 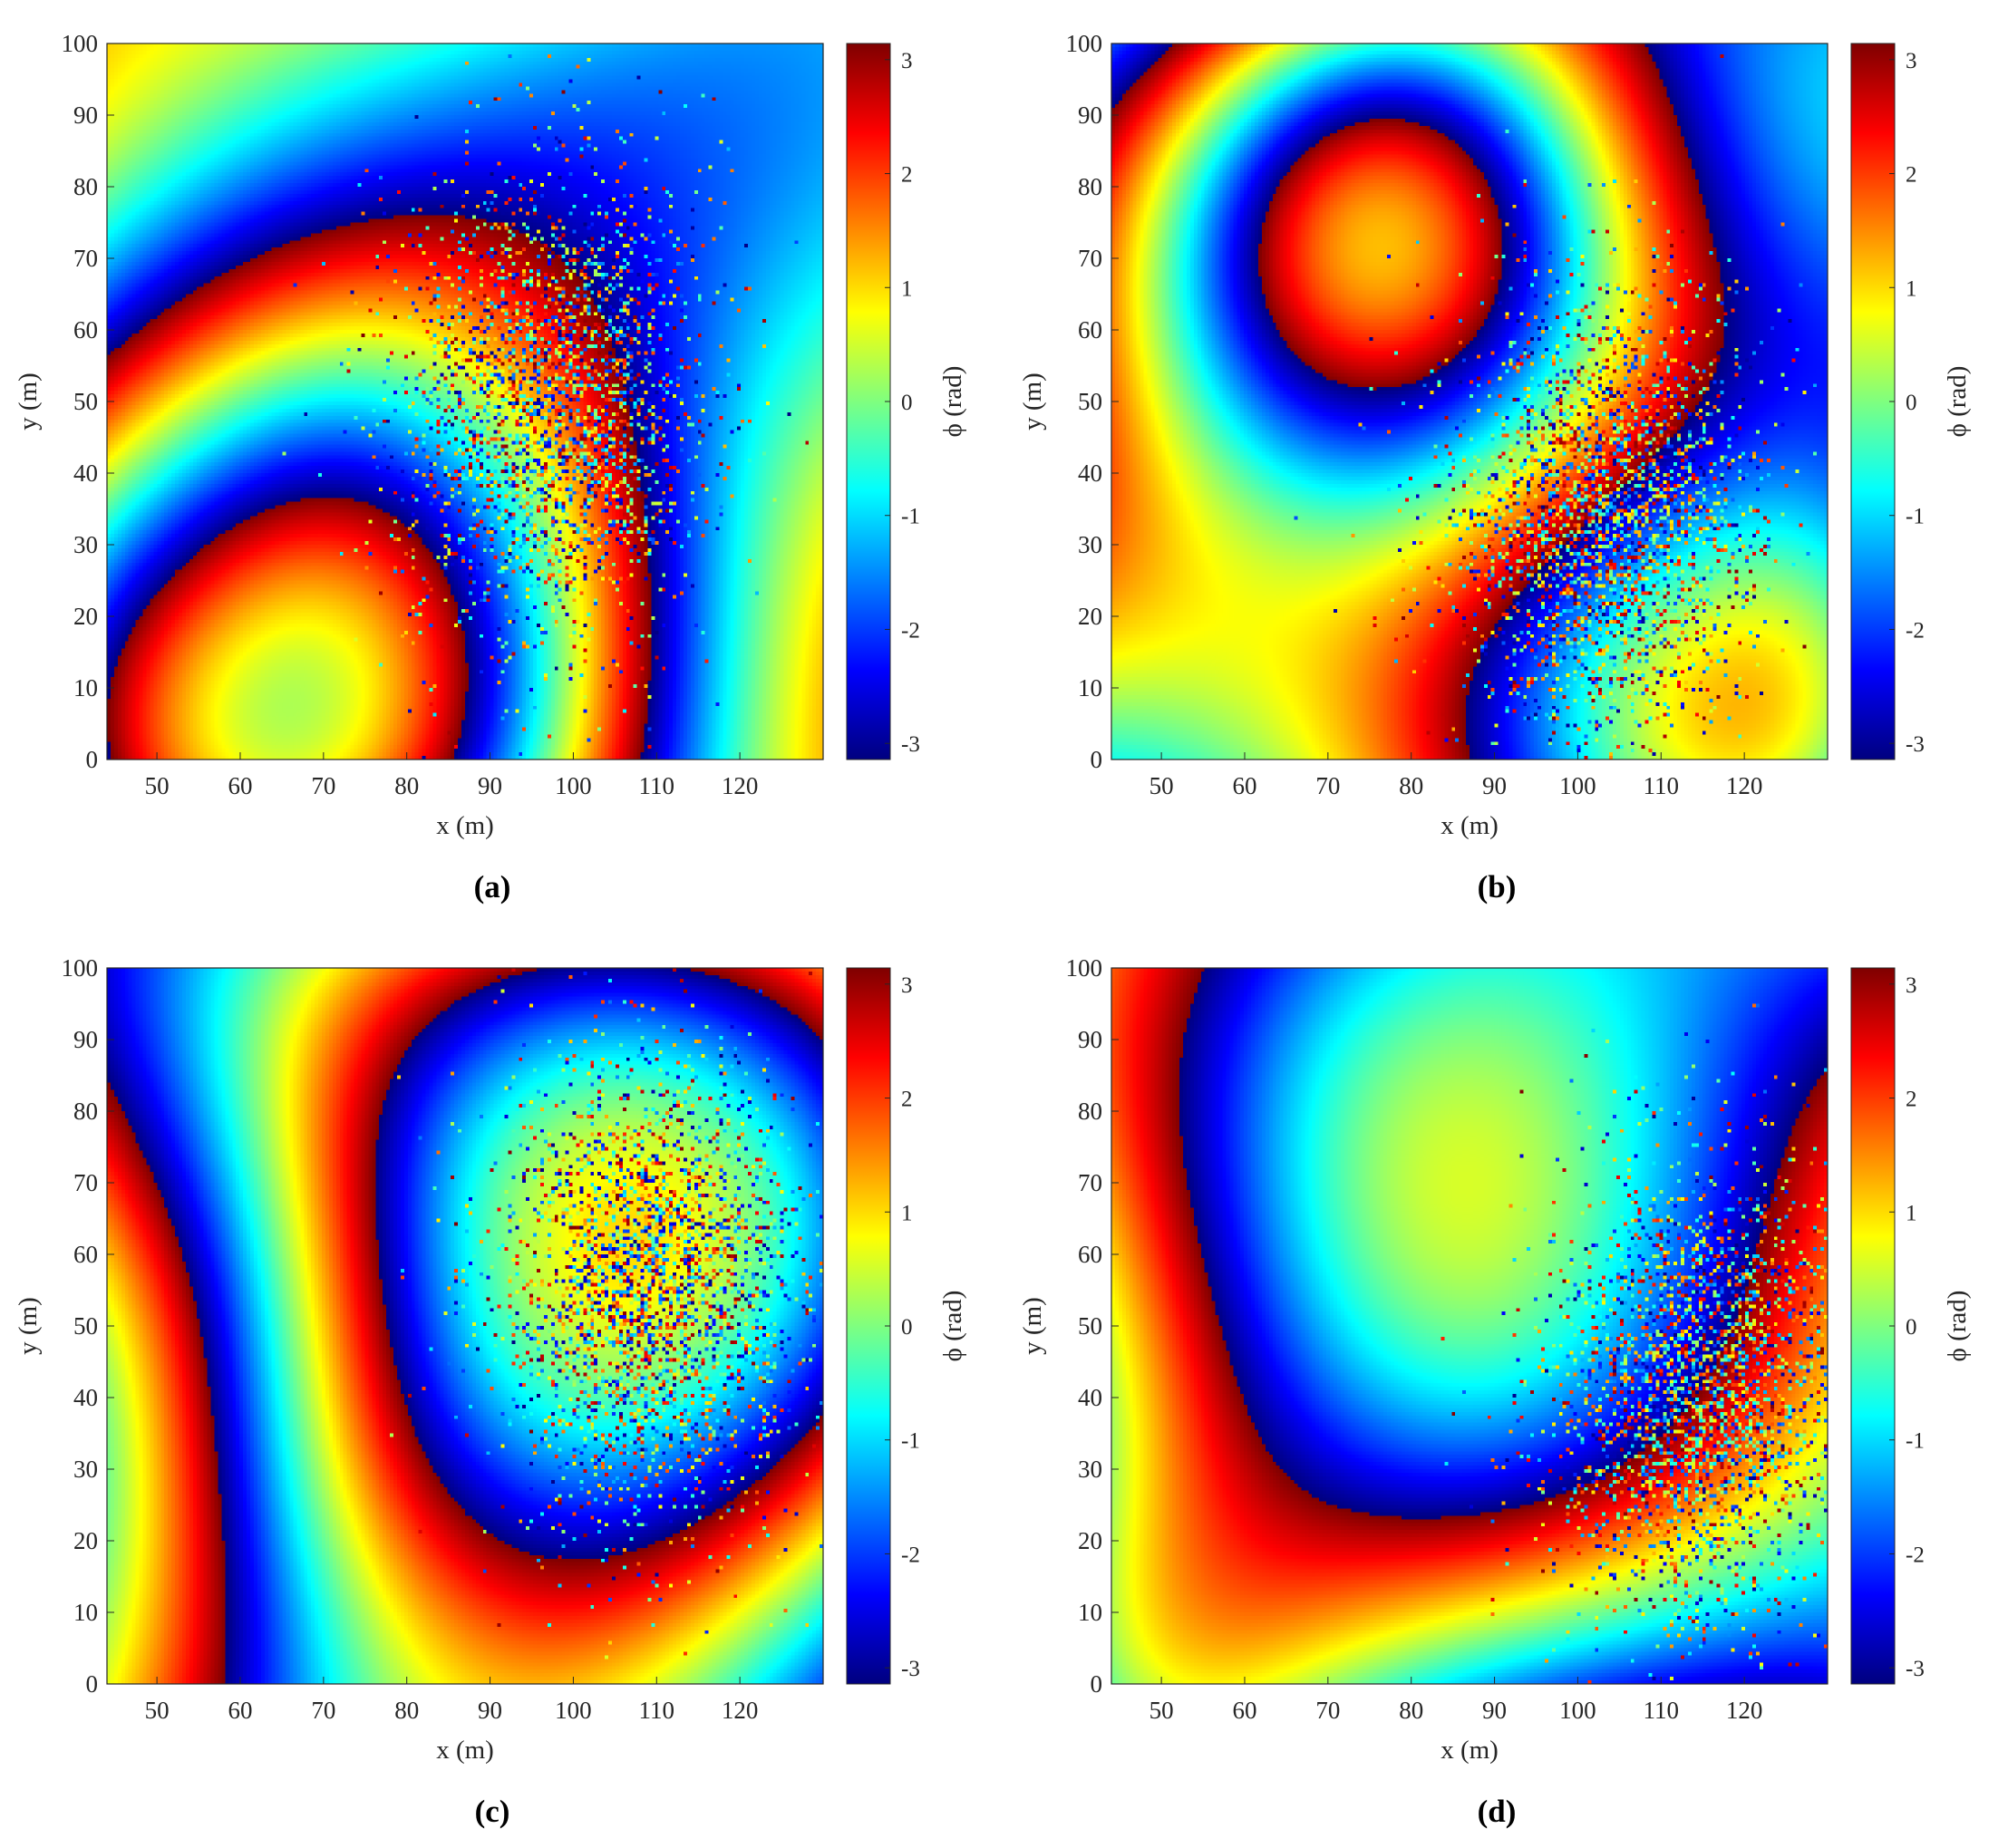 I want to click on colorbar, so click(x=1873, y=401).